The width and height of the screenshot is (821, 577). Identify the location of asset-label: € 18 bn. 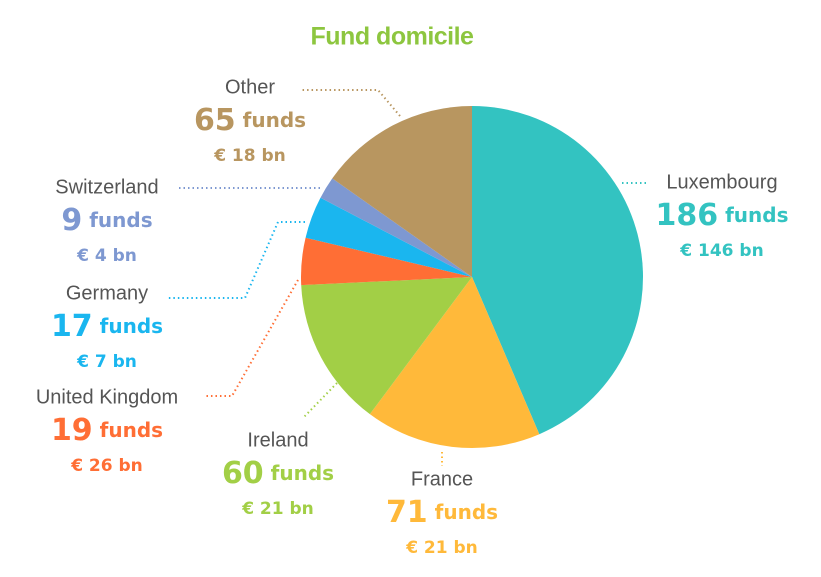
(249, 156).